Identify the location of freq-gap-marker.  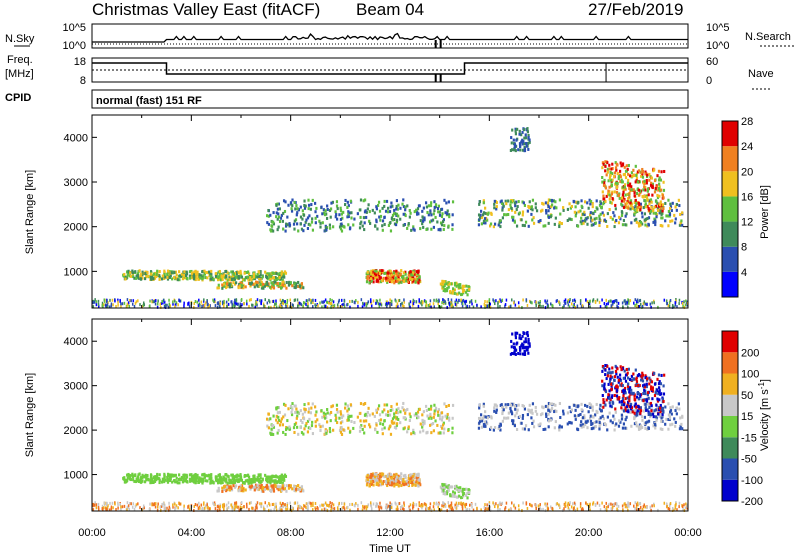
(436, 78).